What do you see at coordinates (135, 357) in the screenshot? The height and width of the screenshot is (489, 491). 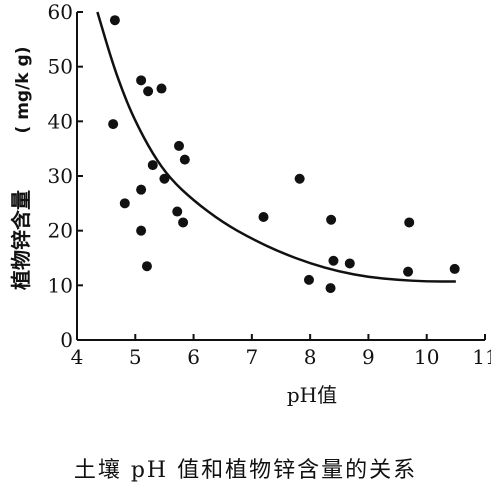 I see `x-tick-label: 5` at bounding box center [135, 357].